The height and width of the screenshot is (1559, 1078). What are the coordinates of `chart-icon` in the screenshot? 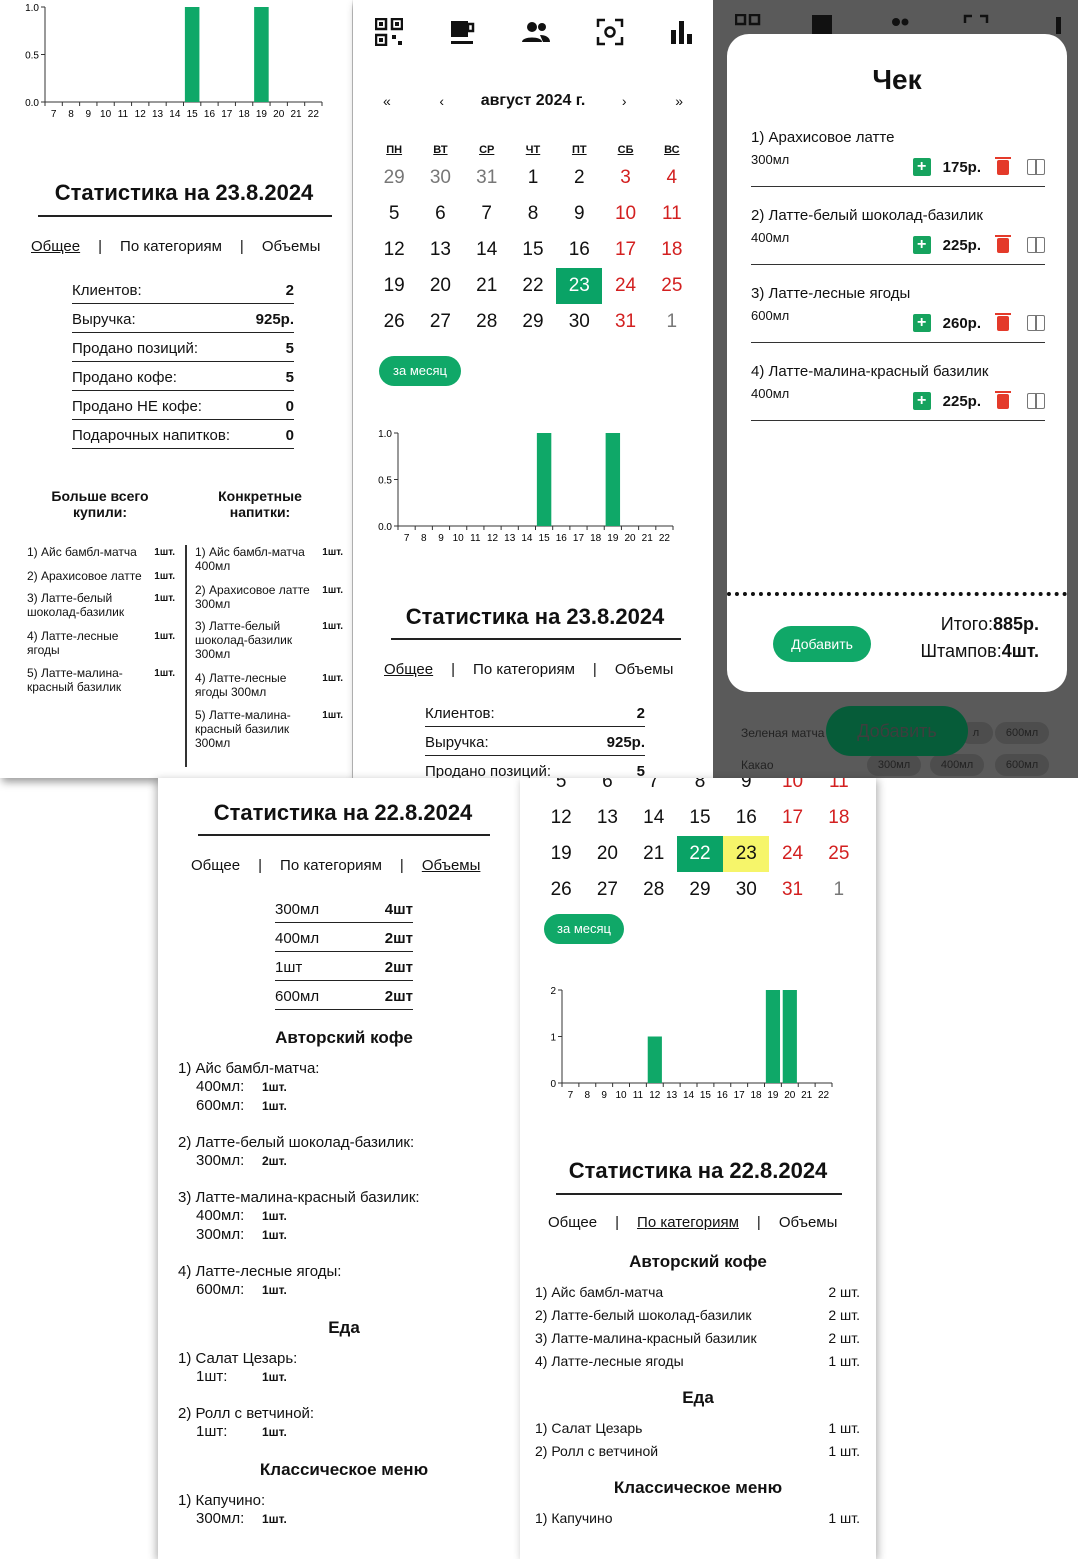 It's located at (682, 32).